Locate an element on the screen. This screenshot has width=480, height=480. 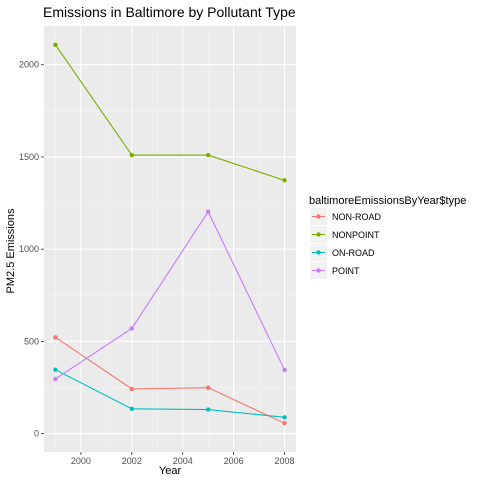
legend-item-on-road: ON-ROAD is located at coordinates (342, 252).